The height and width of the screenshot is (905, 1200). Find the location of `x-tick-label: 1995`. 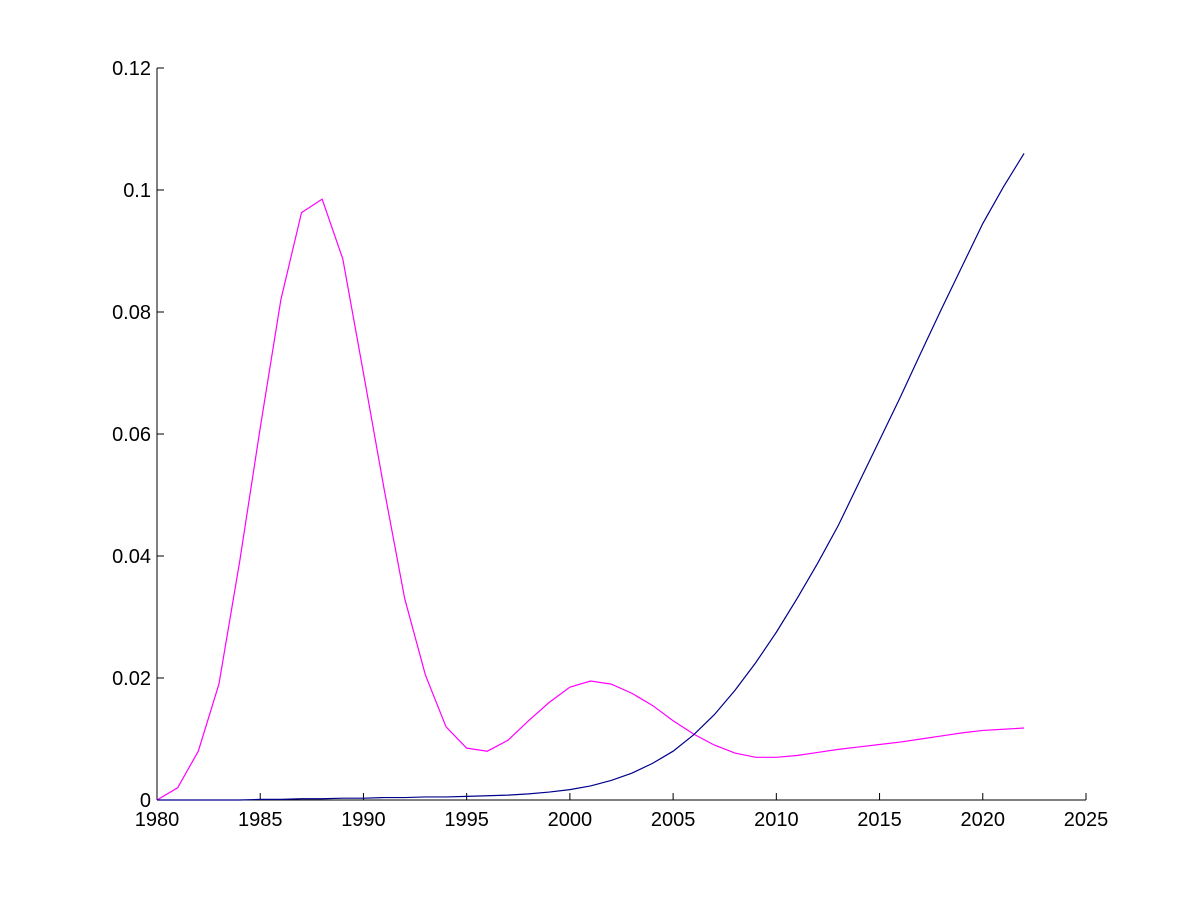

x-tick-label: 1995 is located at coordinates (466, 820).